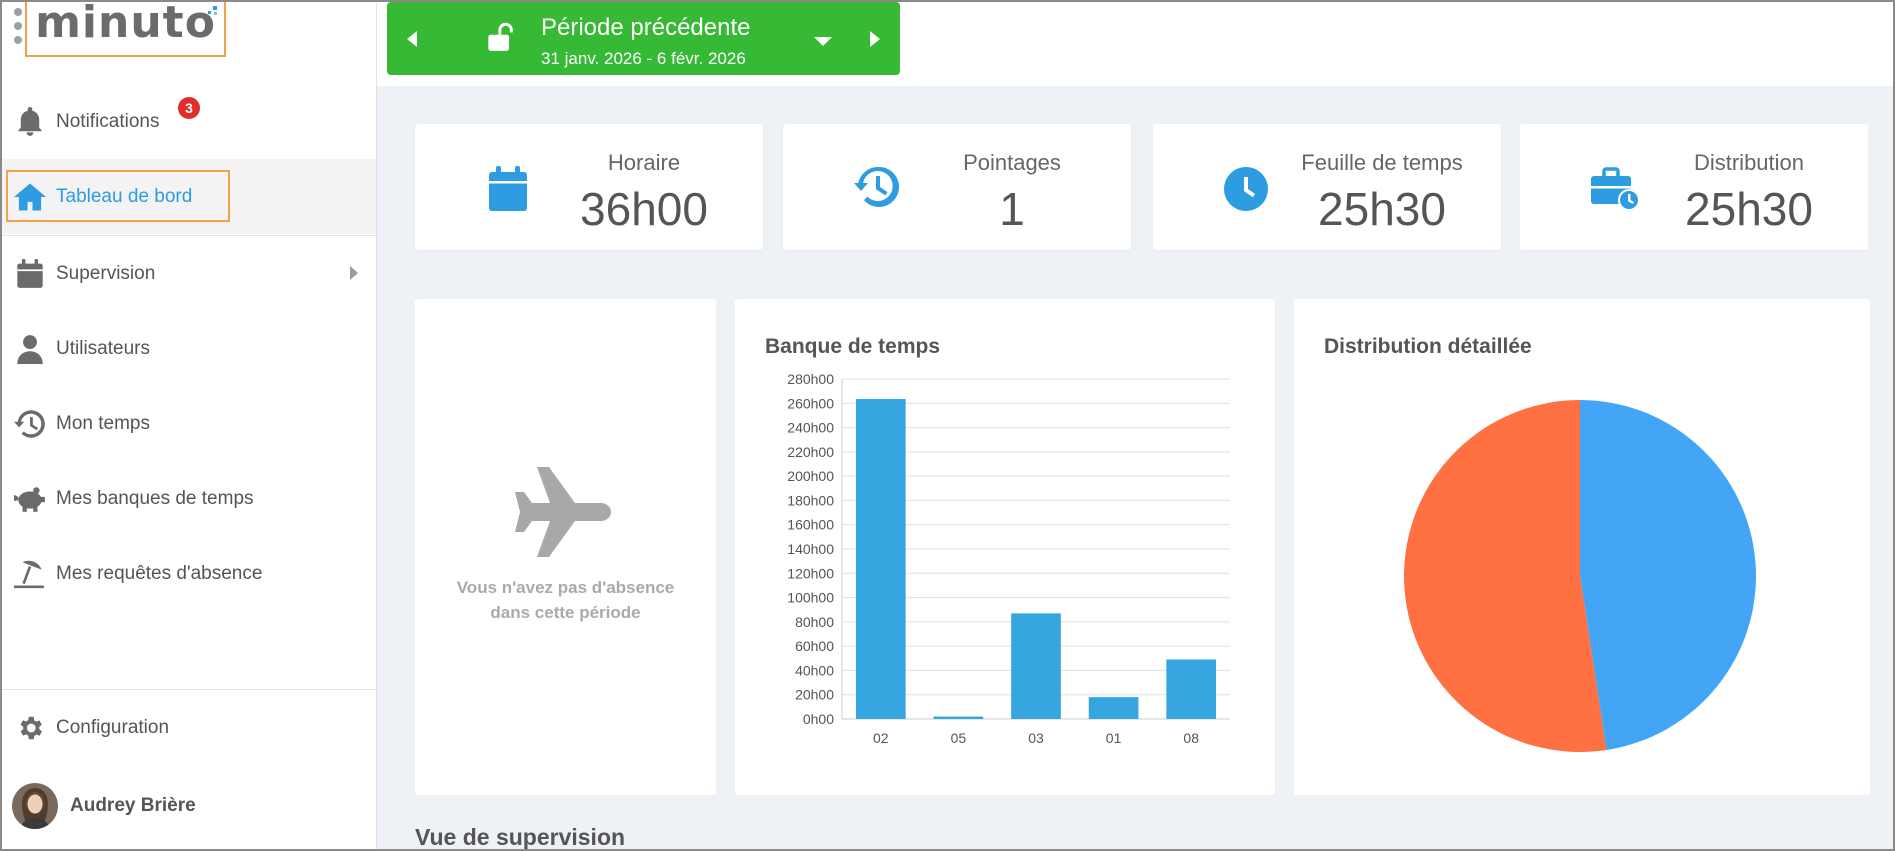 The width and height of the screenshot is (1895, 851). Describe the element at coordinates (1012, 162) in the screenshot. I see `stat-label: Pointages` at that location.